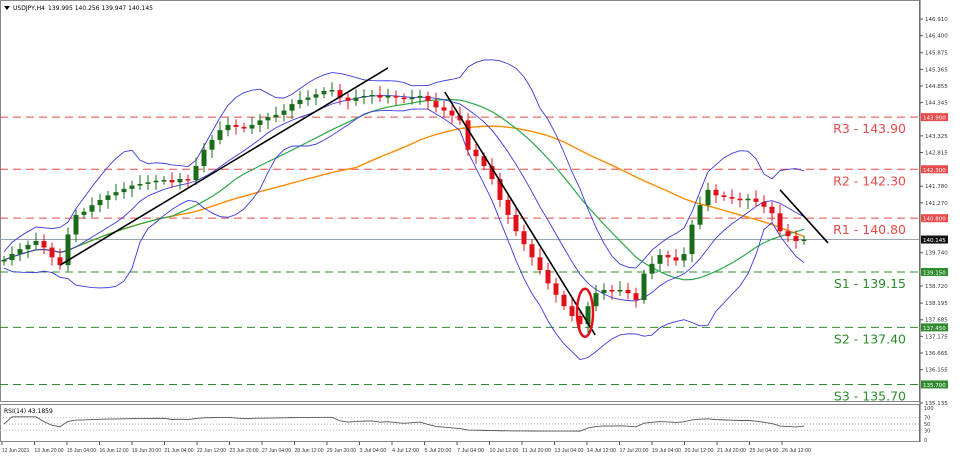 Image resolution: width=975 pixels, height=456 pixels. I want to click on rsi-panel-frame, so click(460, 423).